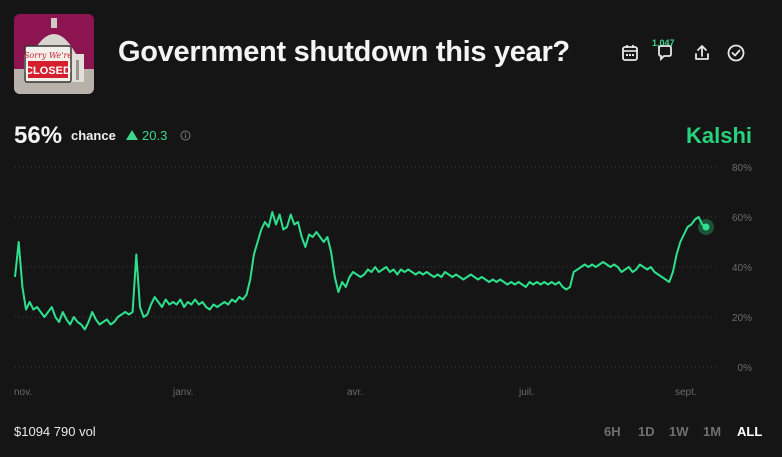  What do you see at coordinates (702, 53) in the screenshot?
I see `share-icon` at bounding box center [702, 53].